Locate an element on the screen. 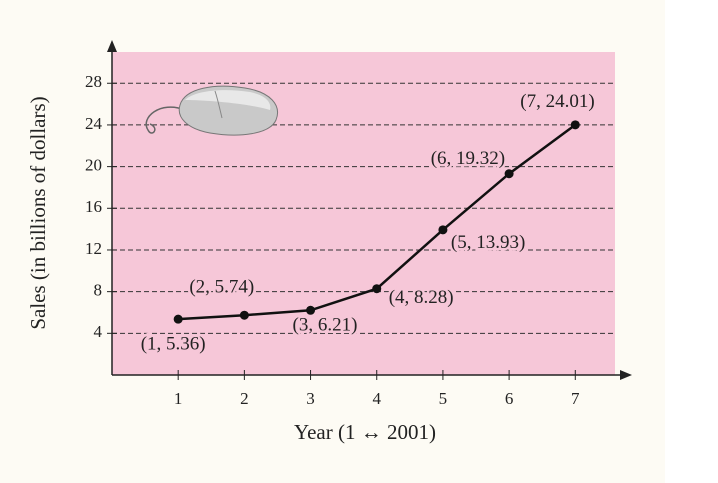  y-axis-arrow is located at coordinates (112, 46).